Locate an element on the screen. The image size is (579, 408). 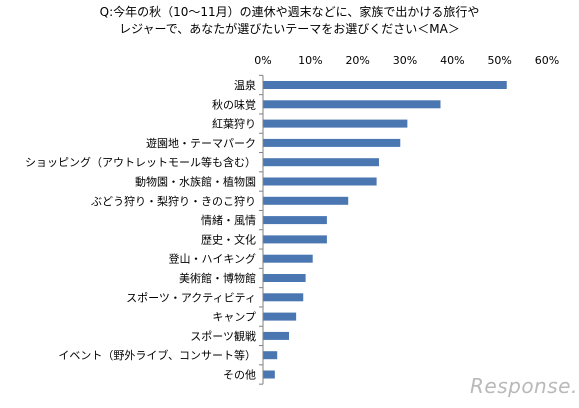
x-tick-label: 50% is located at coordinates (499, 60).